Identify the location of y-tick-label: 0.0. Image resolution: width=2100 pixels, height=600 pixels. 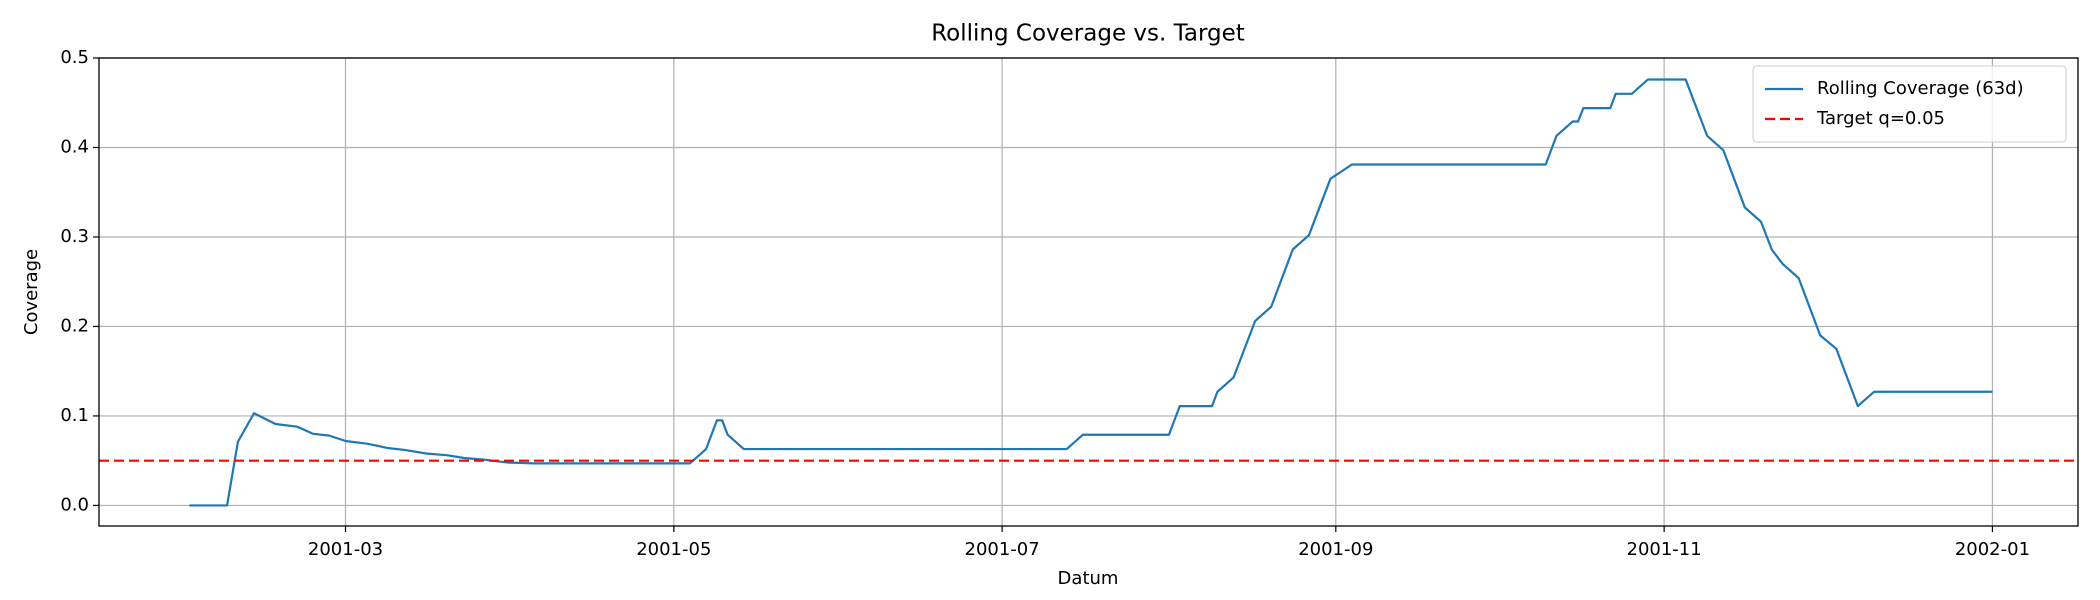
(74, 504).